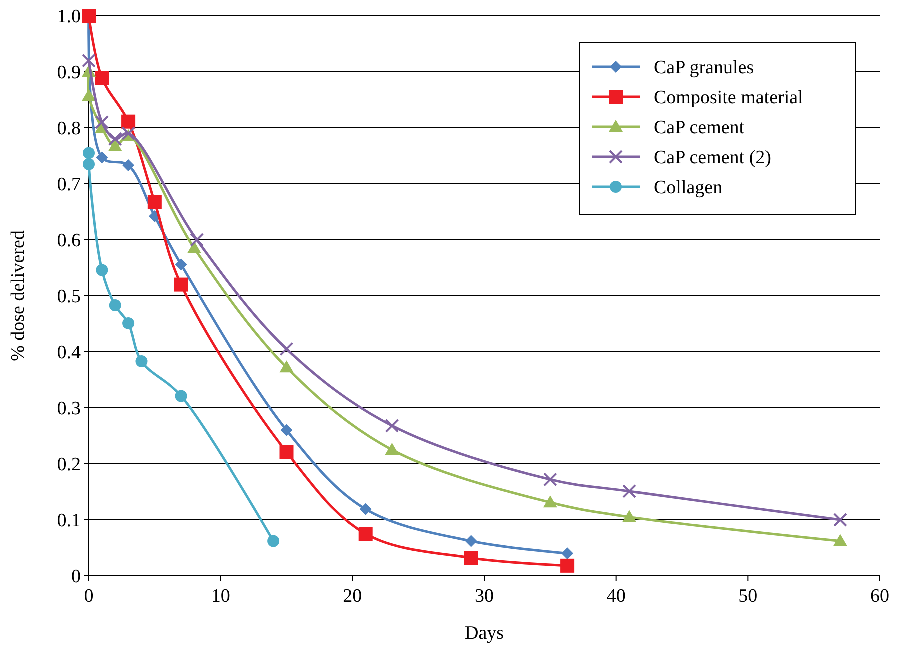  Describe the element at coordinates (69, 241) in the screenshot. I see `y-tick-label: 0.6` at that location.